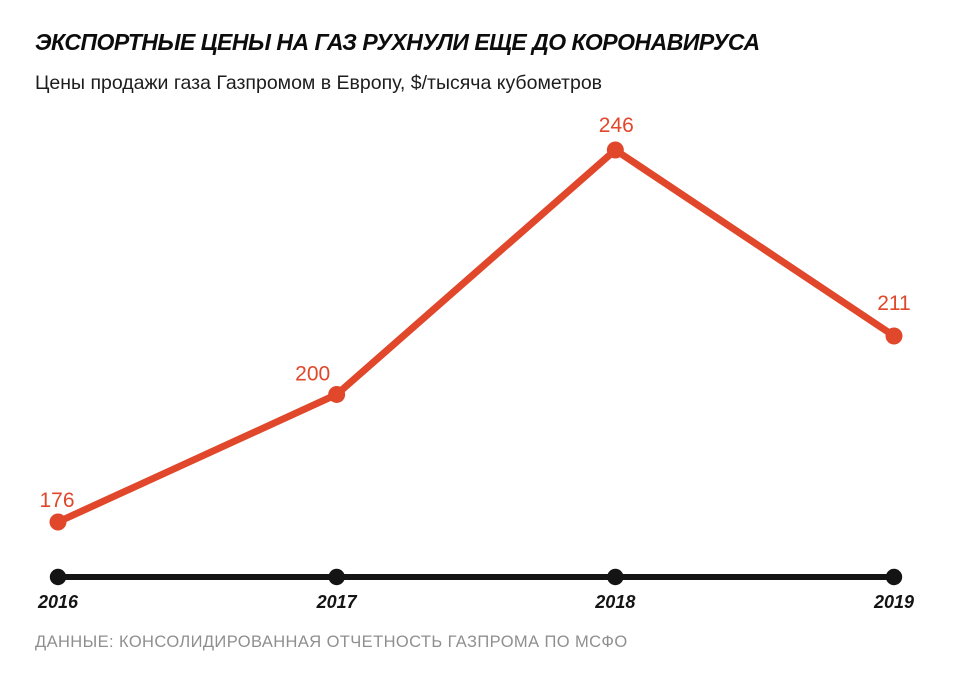 This screenshot has width=960, height=685. I want to click on value-label: 200, so click(312, 373).